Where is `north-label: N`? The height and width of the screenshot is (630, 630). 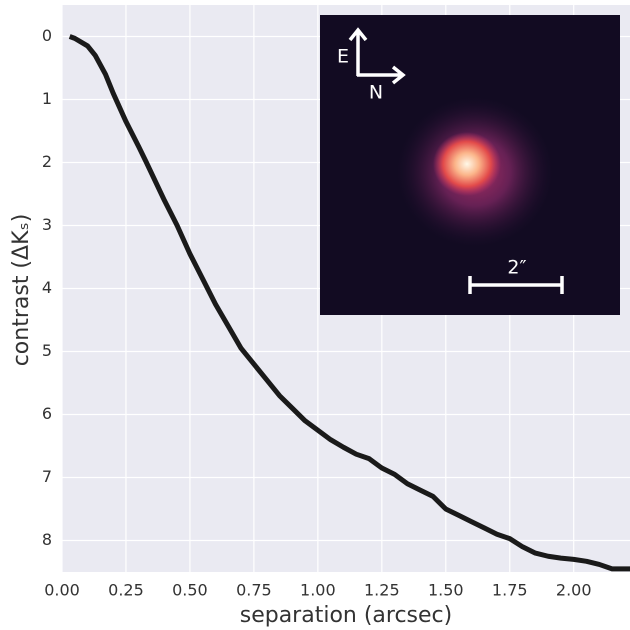 north-label: N is located at coordinates (376, 93).